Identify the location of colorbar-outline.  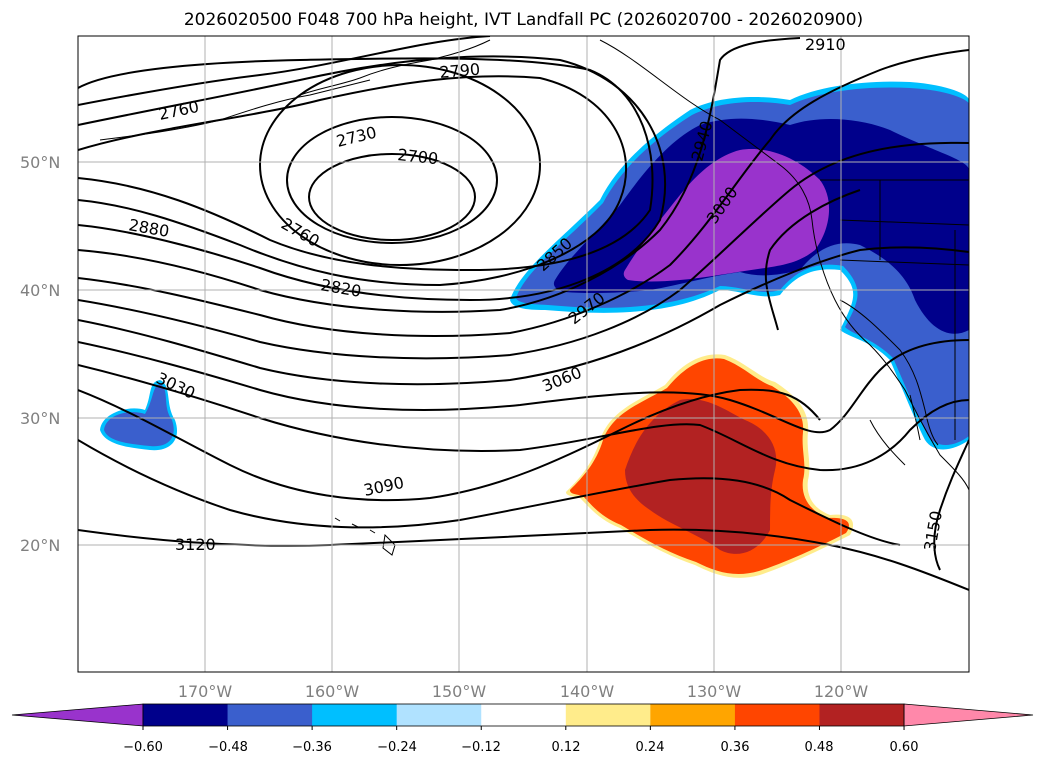
(523, 715).